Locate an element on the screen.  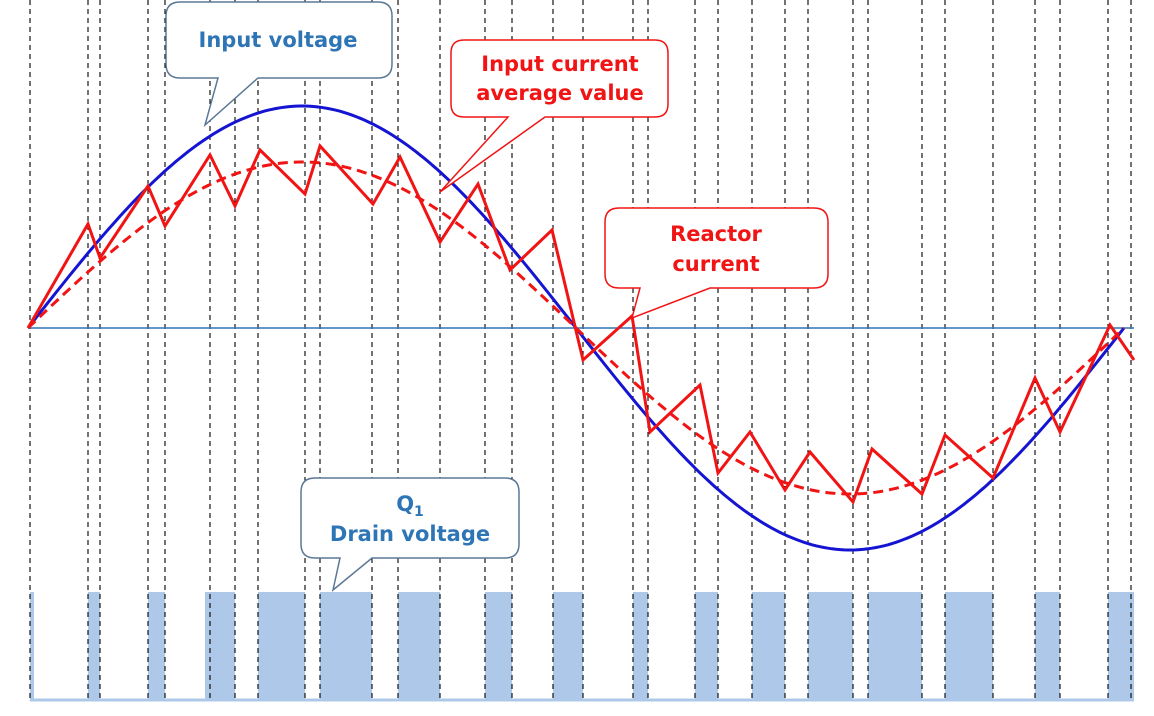
drain-voltage-label-line2: Drain voltage is located at coordinates (410, 534).